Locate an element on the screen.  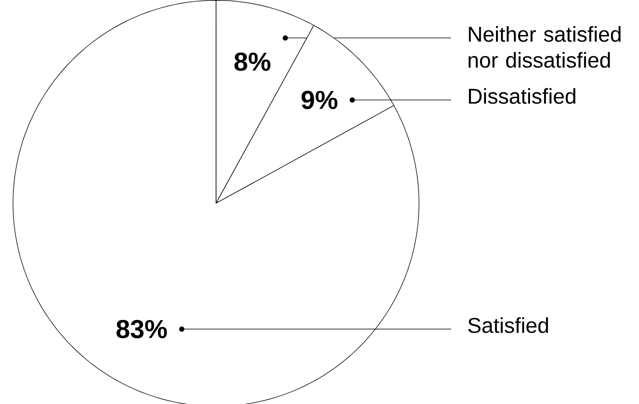
data-label: 9% is located at coordinates (320, 99).